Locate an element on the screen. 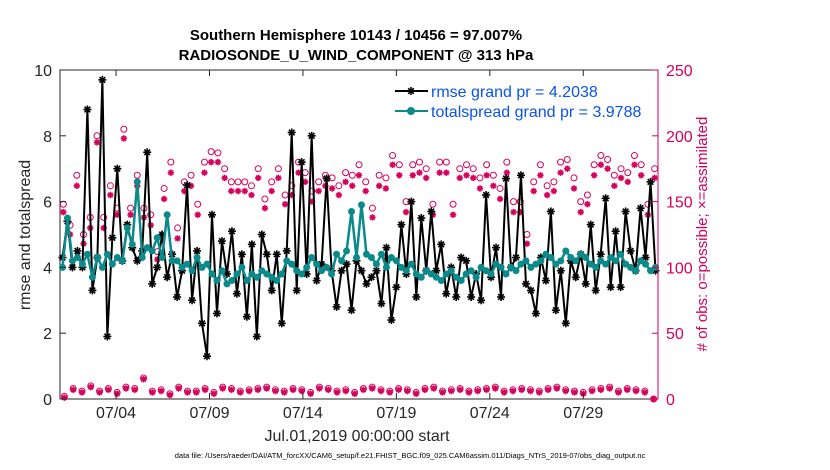 The height and width of the screenshot is (470, 830). y-left-tick-label: 8 is located at coordinates (47, 137).